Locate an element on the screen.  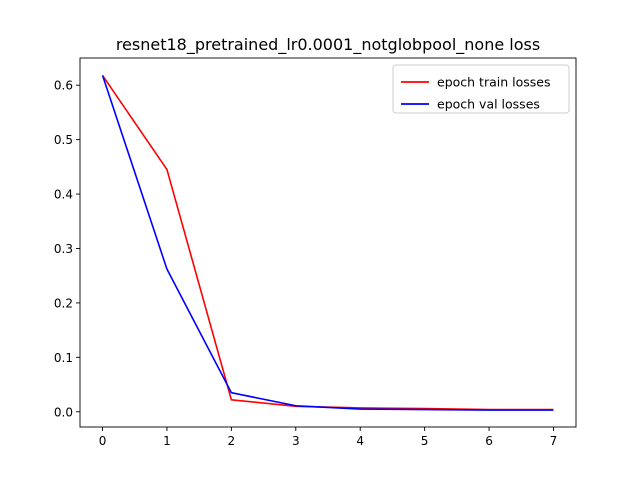
x-tick-label: 4 is located at coordinates (360, 441).